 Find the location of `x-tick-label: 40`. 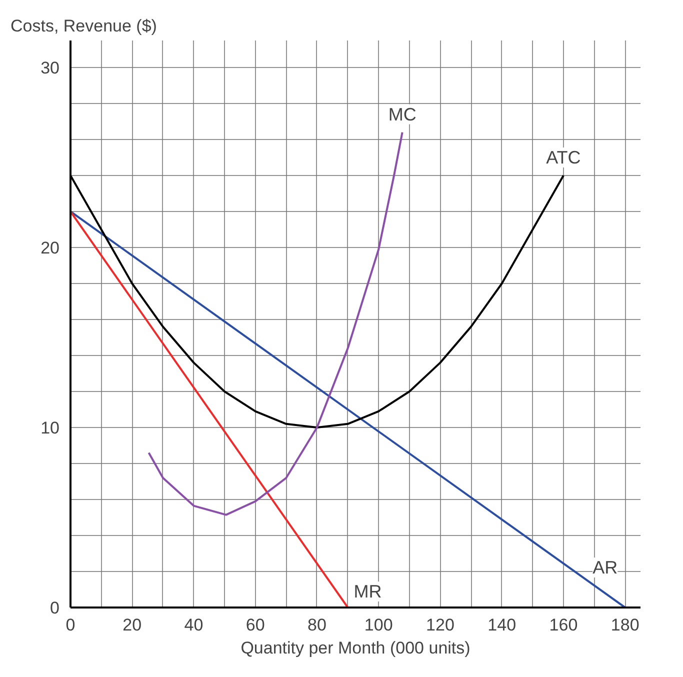

x-tick-label: 40 is located at coordinates (194, 625).